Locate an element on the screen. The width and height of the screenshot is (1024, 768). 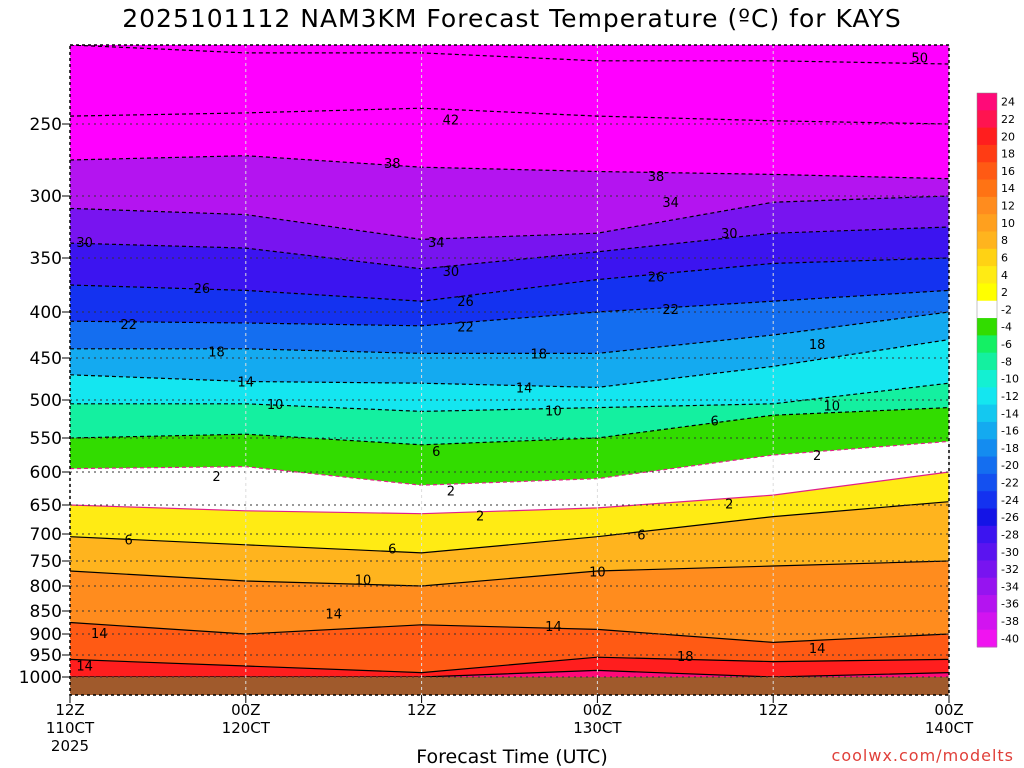
colorbar-tick-label: -26 is located at coordinates (1010, 517).